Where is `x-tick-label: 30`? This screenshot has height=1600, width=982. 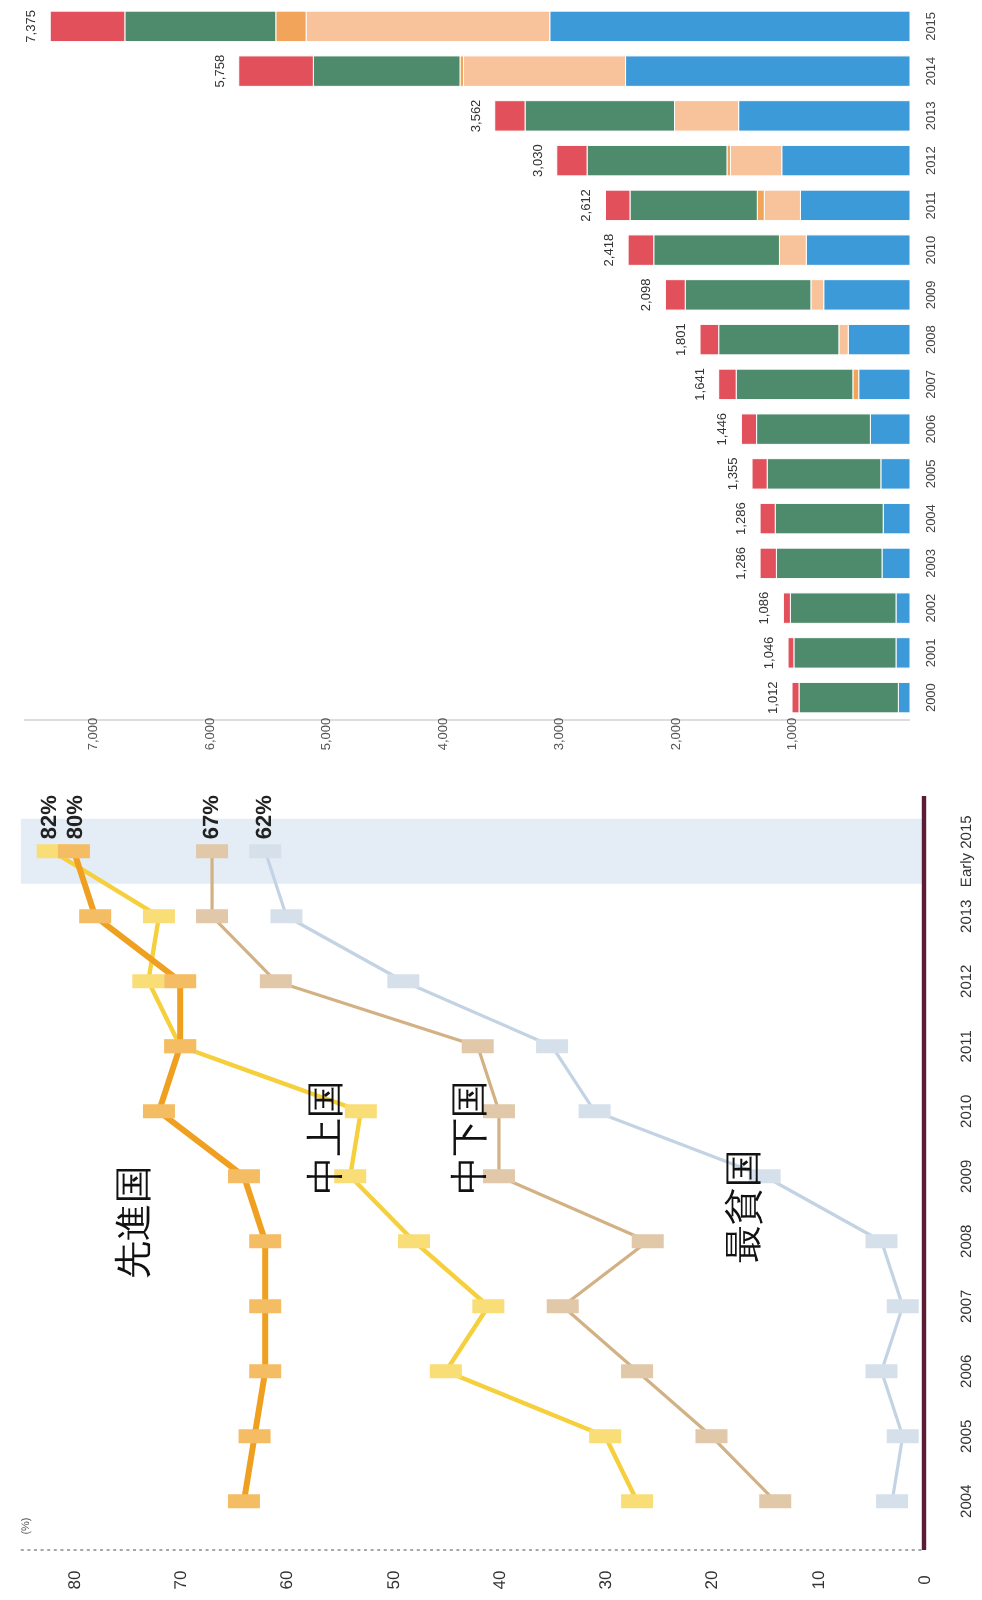
x-tick-label: 30 is located at coordinates (605, 1580).